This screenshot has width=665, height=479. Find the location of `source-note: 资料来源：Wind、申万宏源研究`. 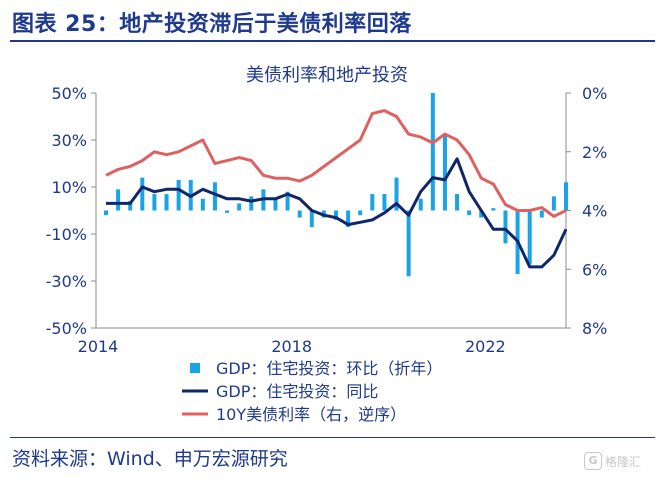

source-note: 资料来源：Wind、申万宏源研究 is located at coordinates (150, 459).